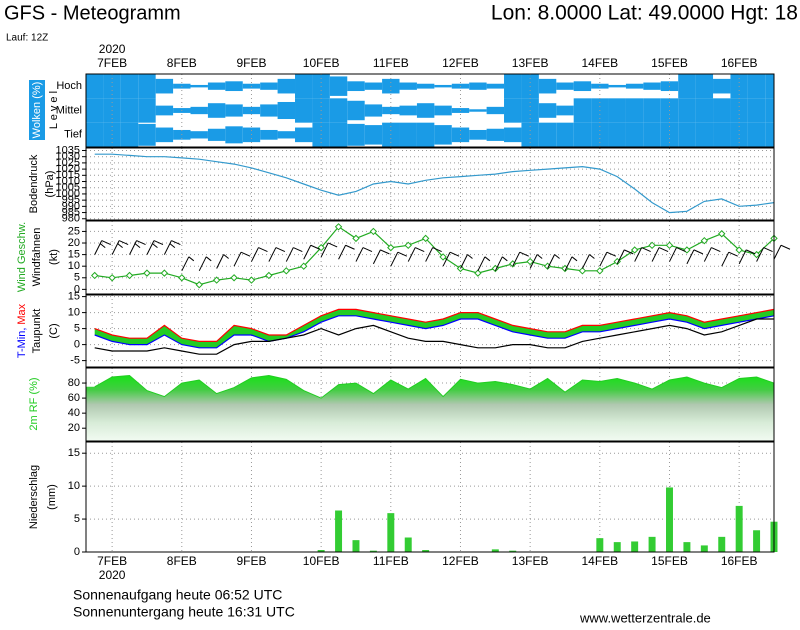 This screenshot has width=800, height=630. Describe the element at coordinates (27, 38) in the screenshot. I see `run-time: Lauf: 12Z` at that location.